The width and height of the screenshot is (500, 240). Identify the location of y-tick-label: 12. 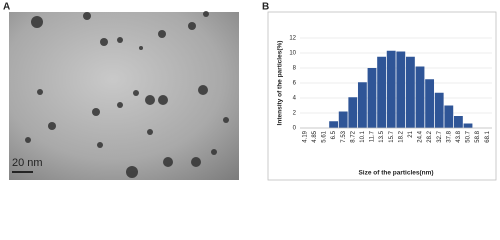
(292, 39).